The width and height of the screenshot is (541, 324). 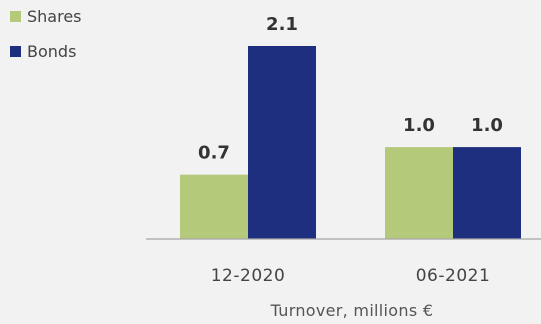 I want to click on value-label-shares-12-2020: 0.7, so click(x=214, y=153).